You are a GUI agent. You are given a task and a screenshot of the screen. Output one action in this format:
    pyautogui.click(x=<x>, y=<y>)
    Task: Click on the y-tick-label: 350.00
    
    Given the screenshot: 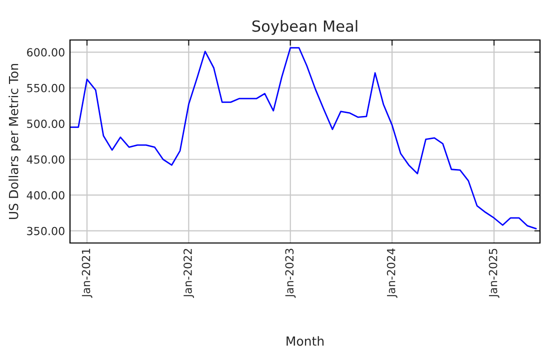 What is the action you would take?
    pyautogui.click(x=45, y=231)
    